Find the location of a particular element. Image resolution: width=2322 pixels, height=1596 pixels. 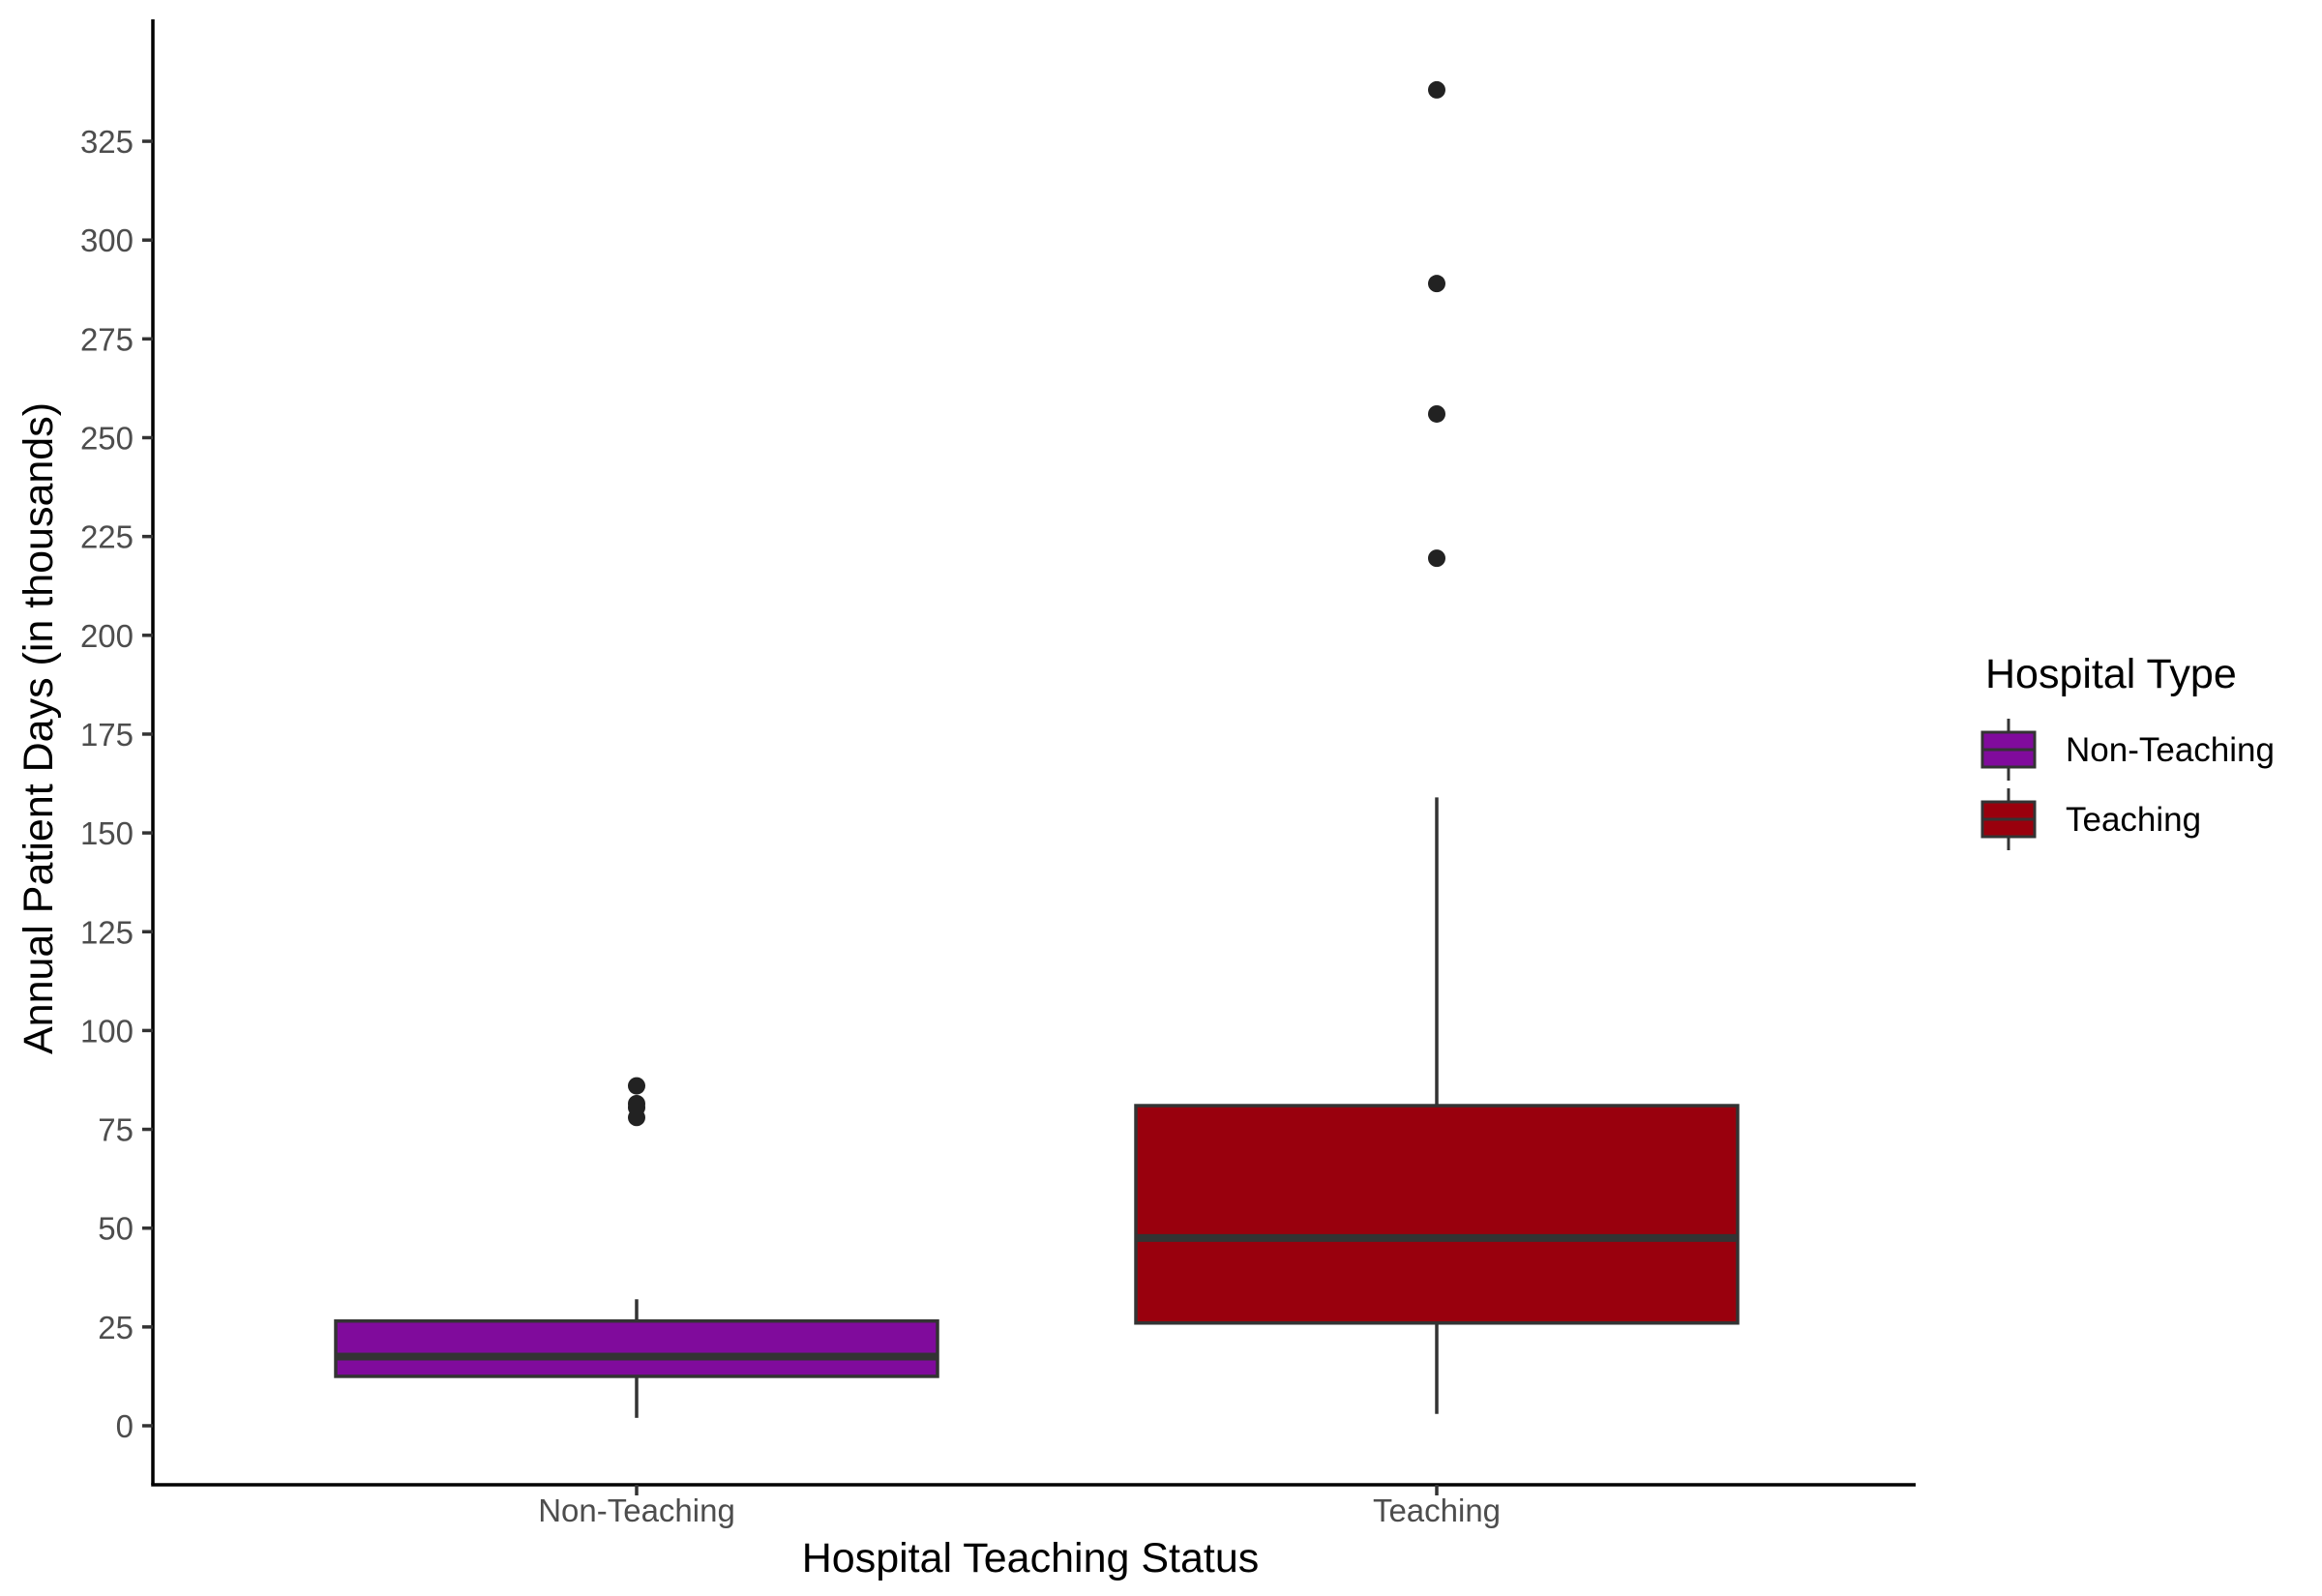

legend-item-non-teaching: Non-Teaching is located at coordinates (2127, 750).